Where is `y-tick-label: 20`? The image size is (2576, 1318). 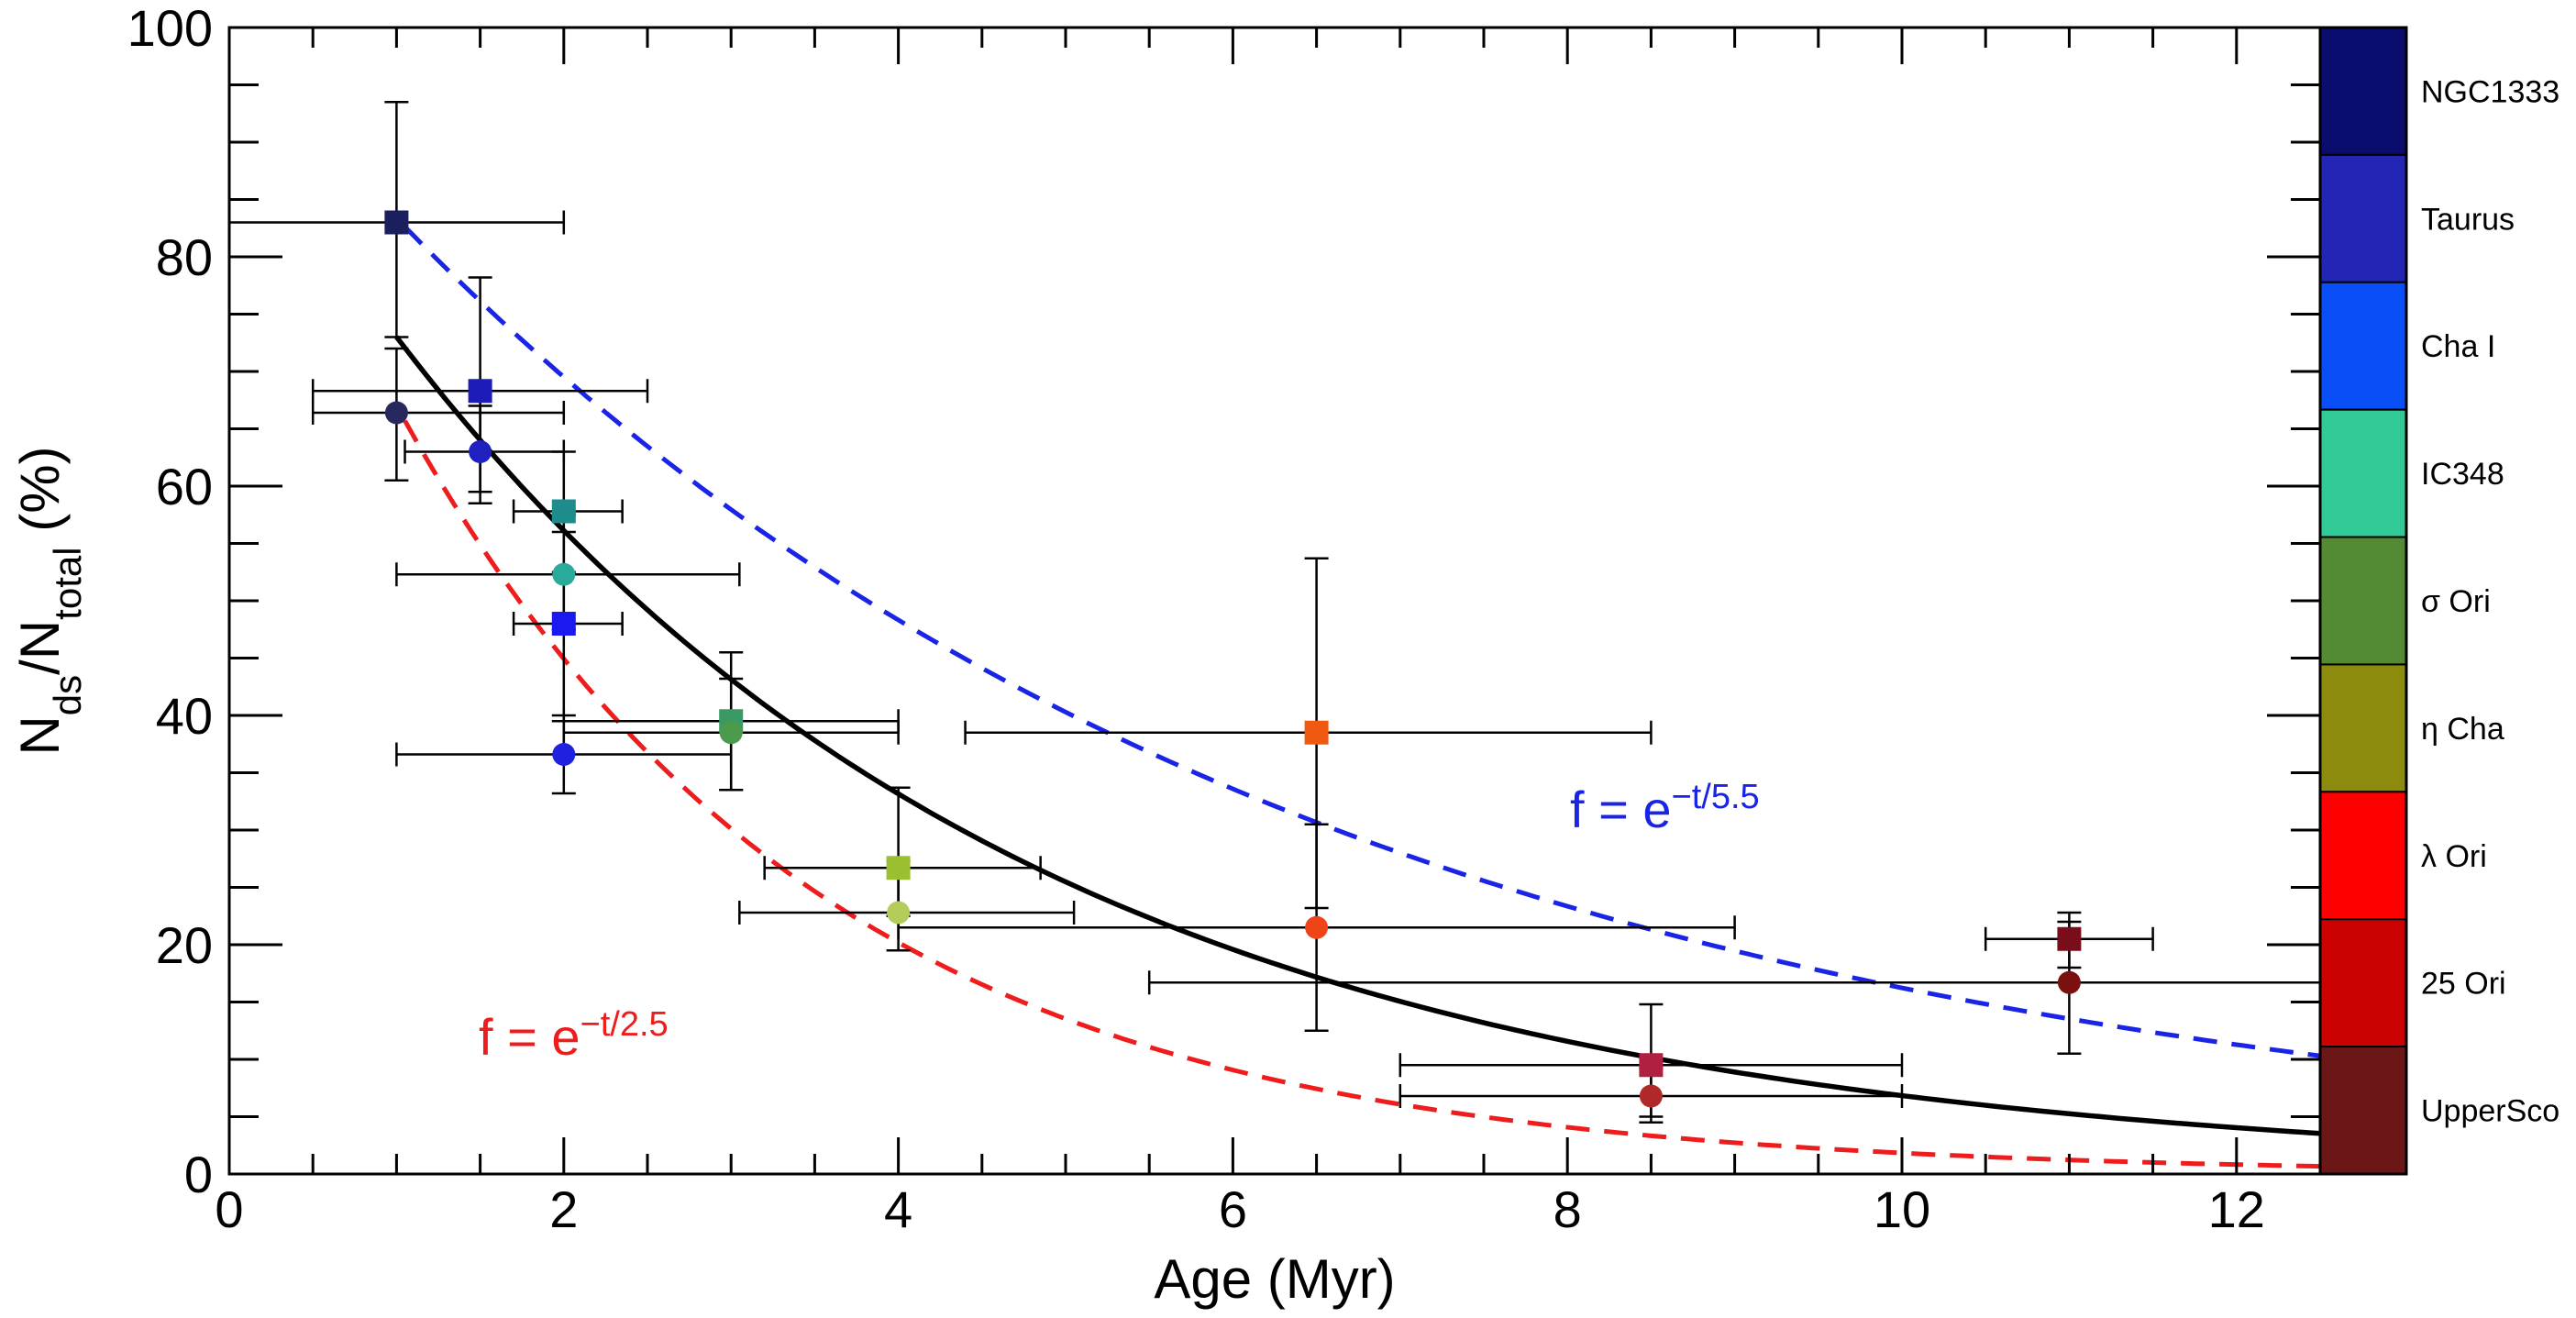 y-tick-label: 20 is located at coordinates (184, 945).